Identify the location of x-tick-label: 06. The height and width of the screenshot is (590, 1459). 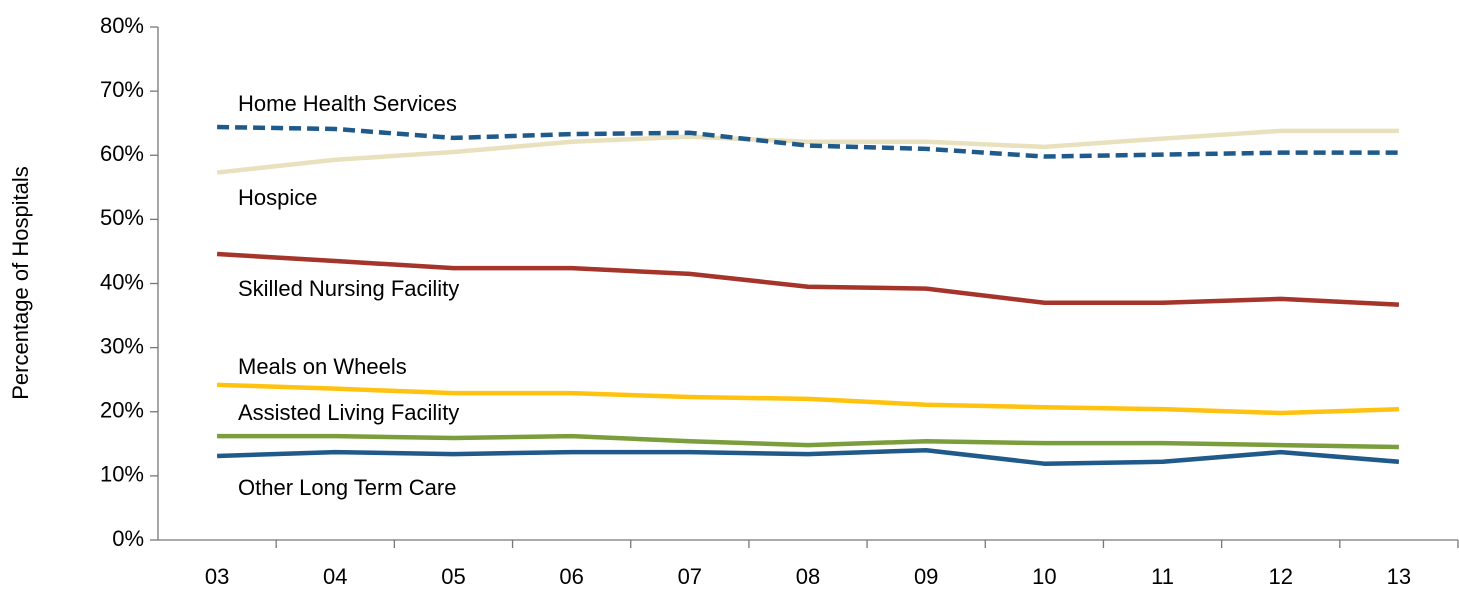
(571, 576).